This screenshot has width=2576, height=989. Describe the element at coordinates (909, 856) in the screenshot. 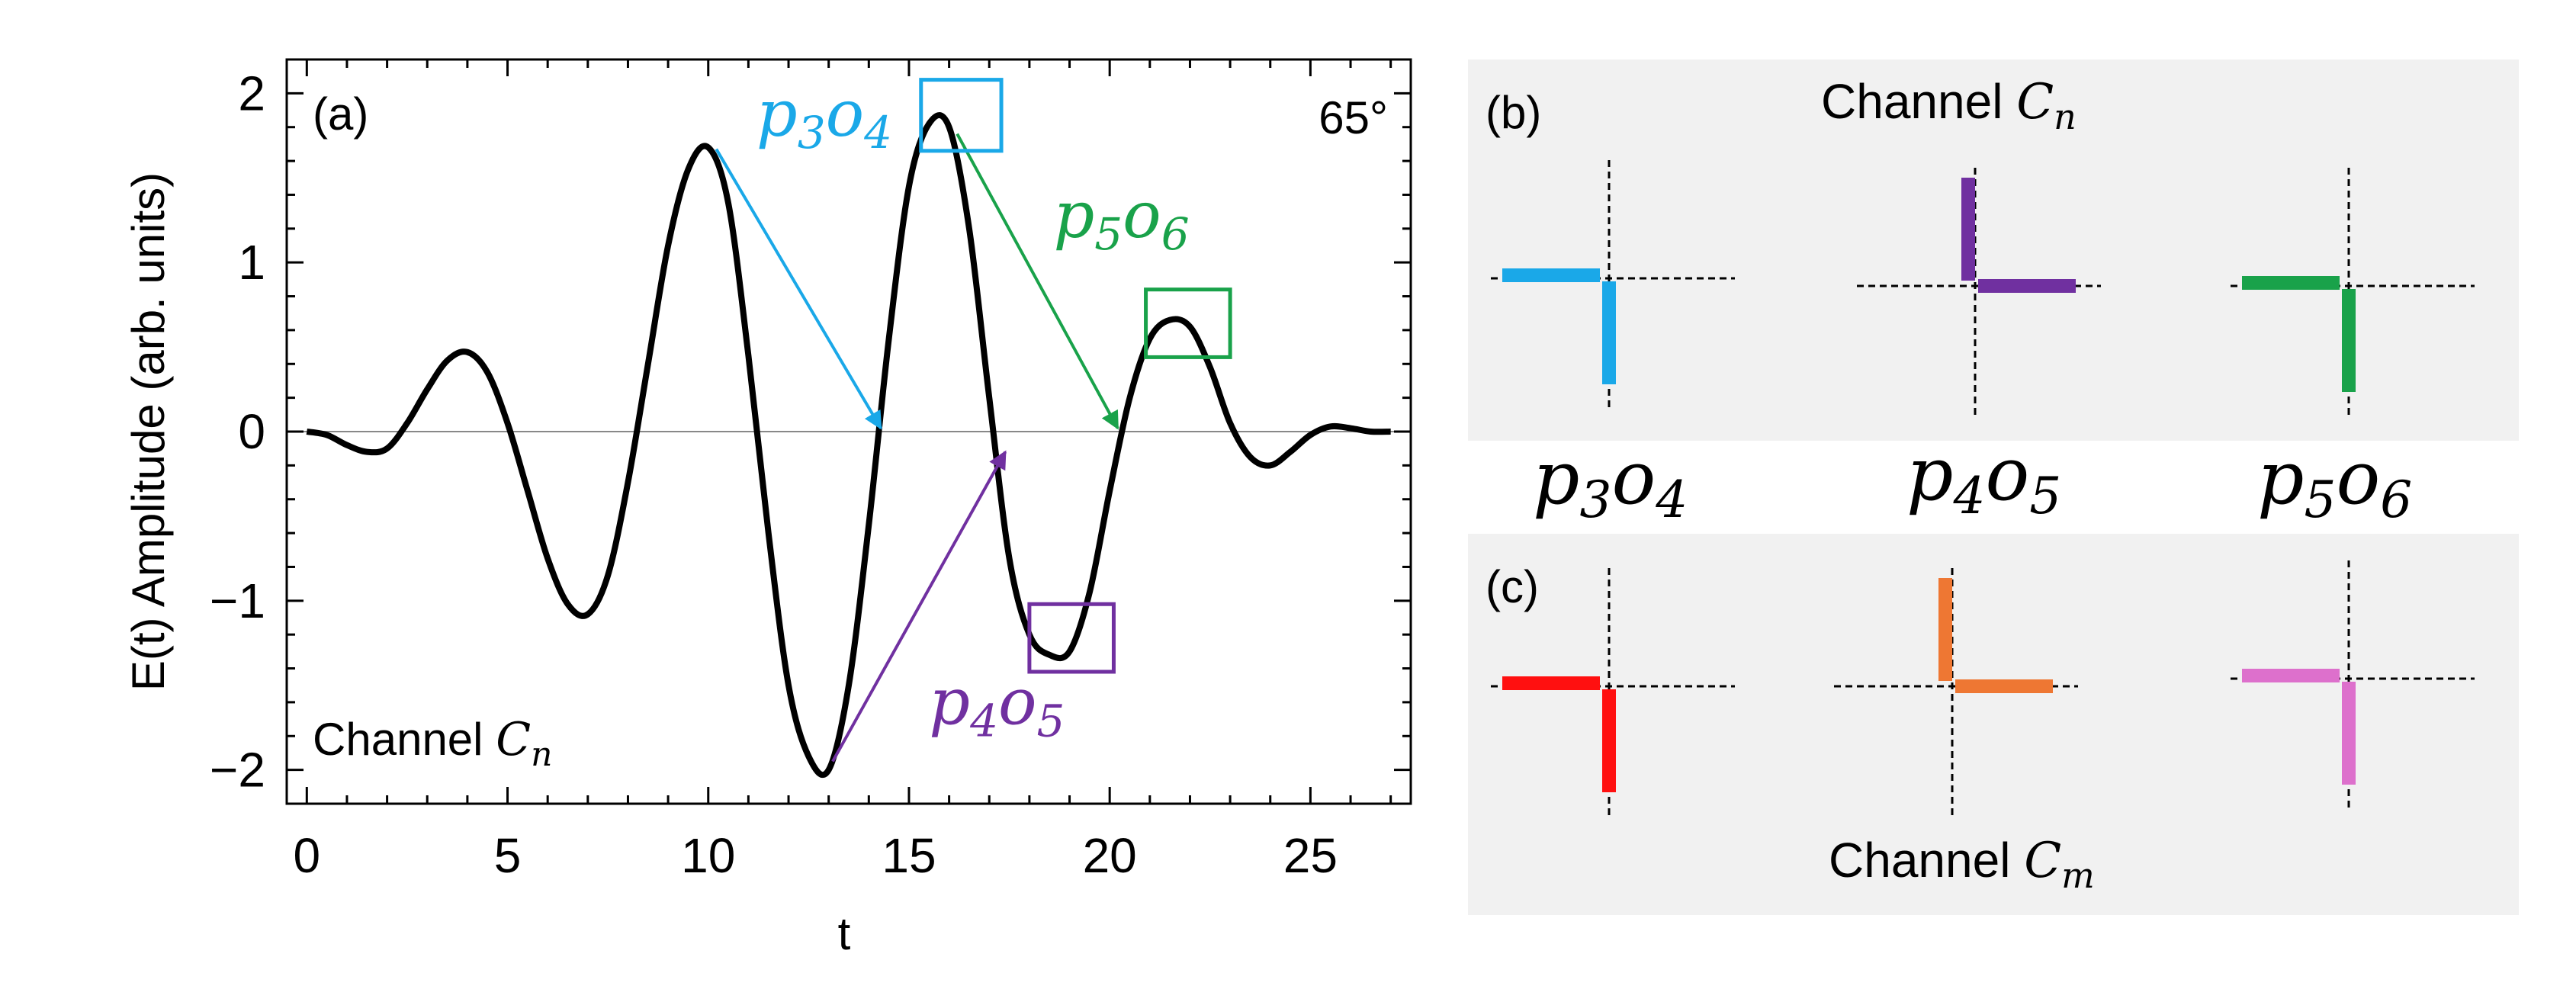

I see `x-tick-label: 15` at that location.